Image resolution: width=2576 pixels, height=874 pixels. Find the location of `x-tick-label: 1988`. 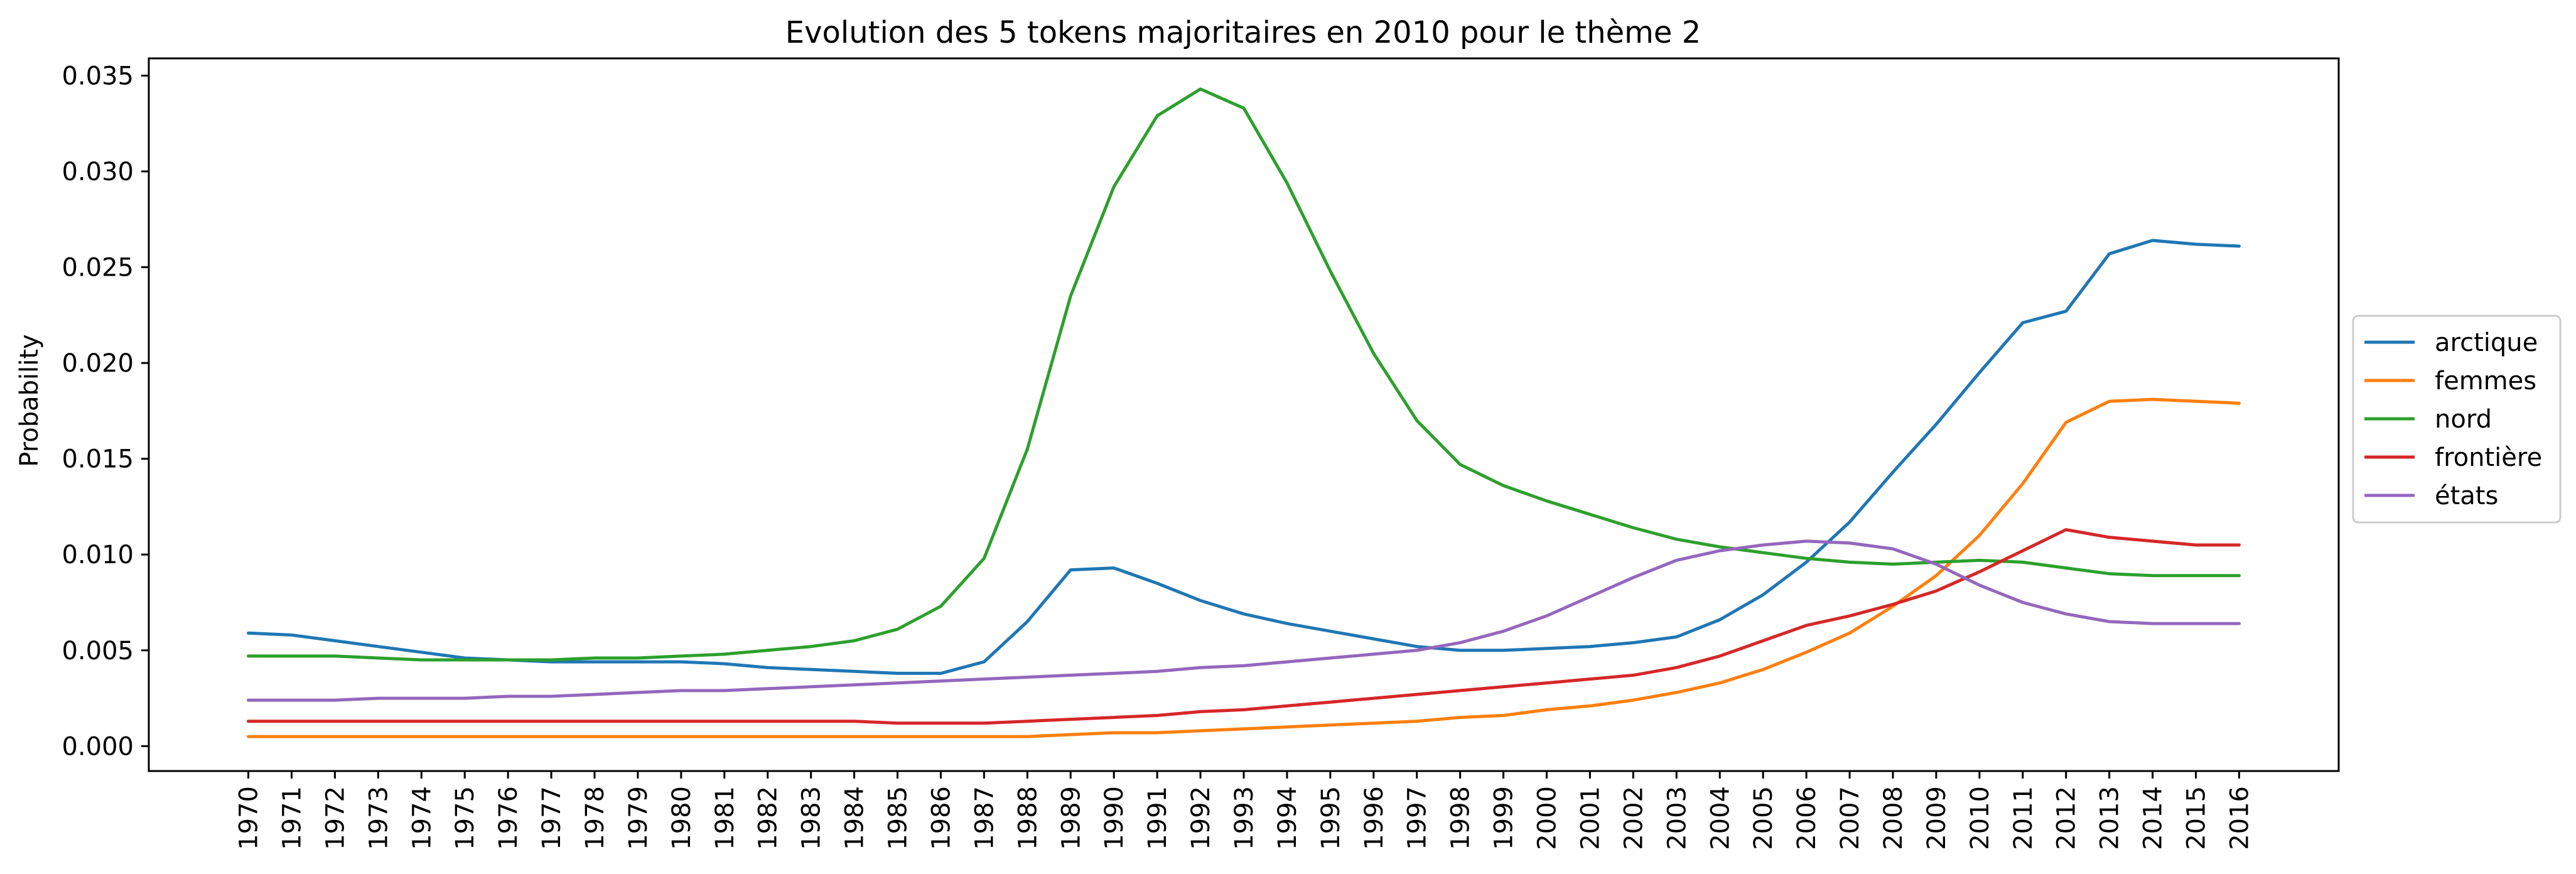

x-tick-label: 1988 is located at coordinates (1027, 818).